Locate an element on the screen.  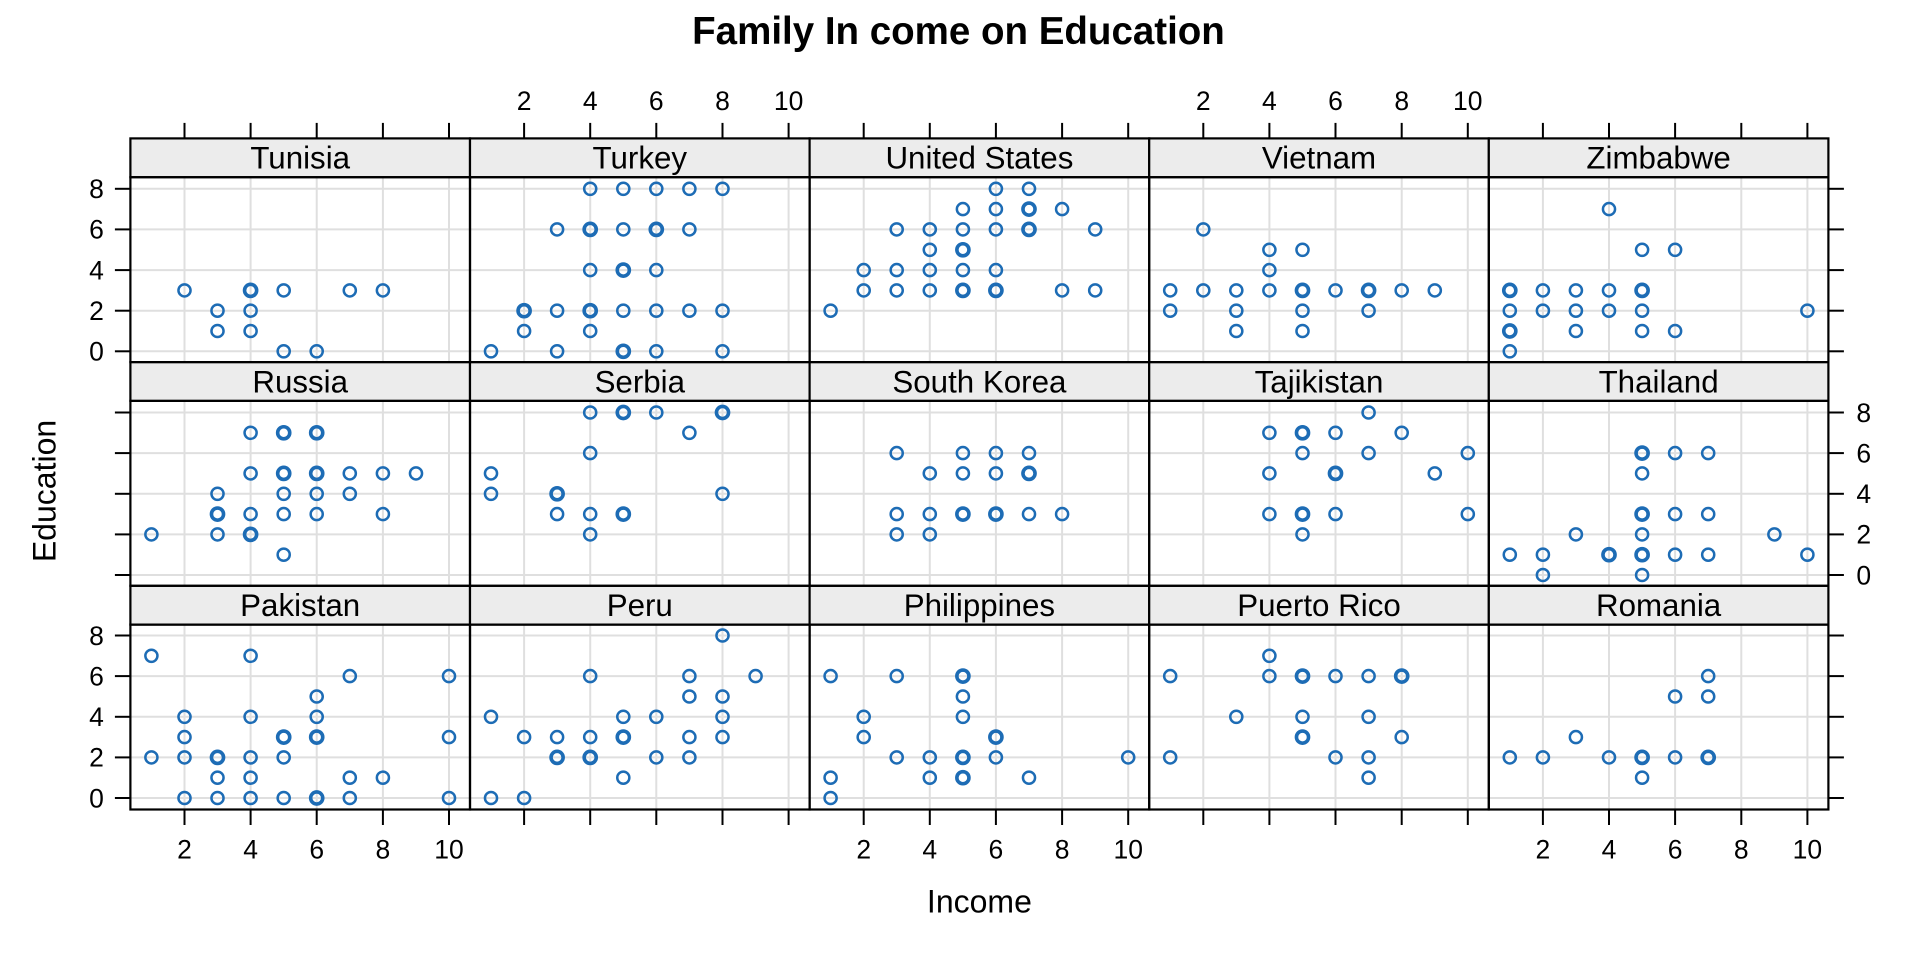
svg-text: Serbia is located at coordinates (640, 381).